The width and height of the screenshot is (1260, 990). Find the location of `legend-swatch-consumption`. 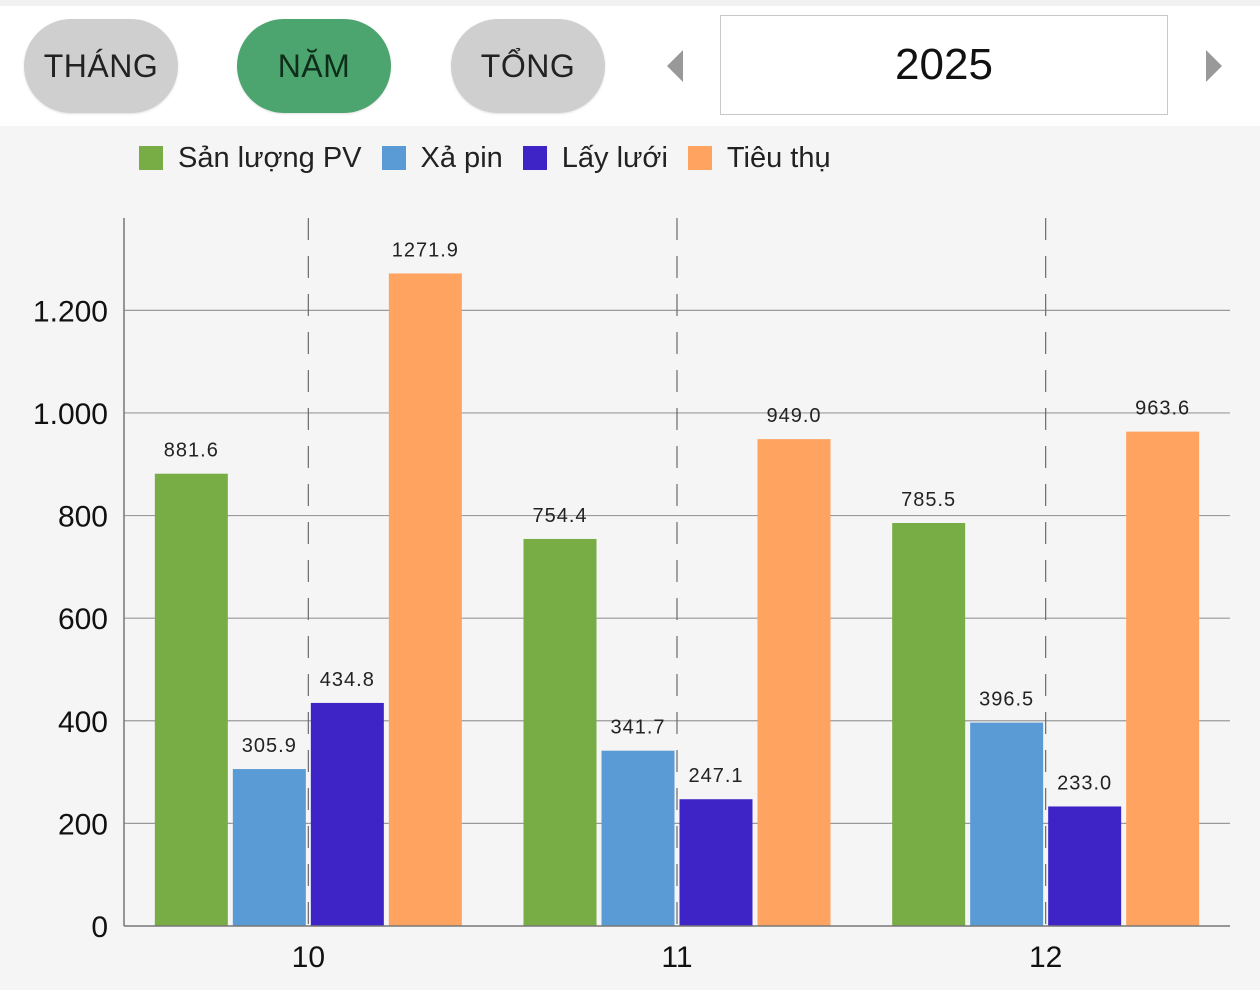

legend-swatch-consumption is located at coordinates (699, 158).